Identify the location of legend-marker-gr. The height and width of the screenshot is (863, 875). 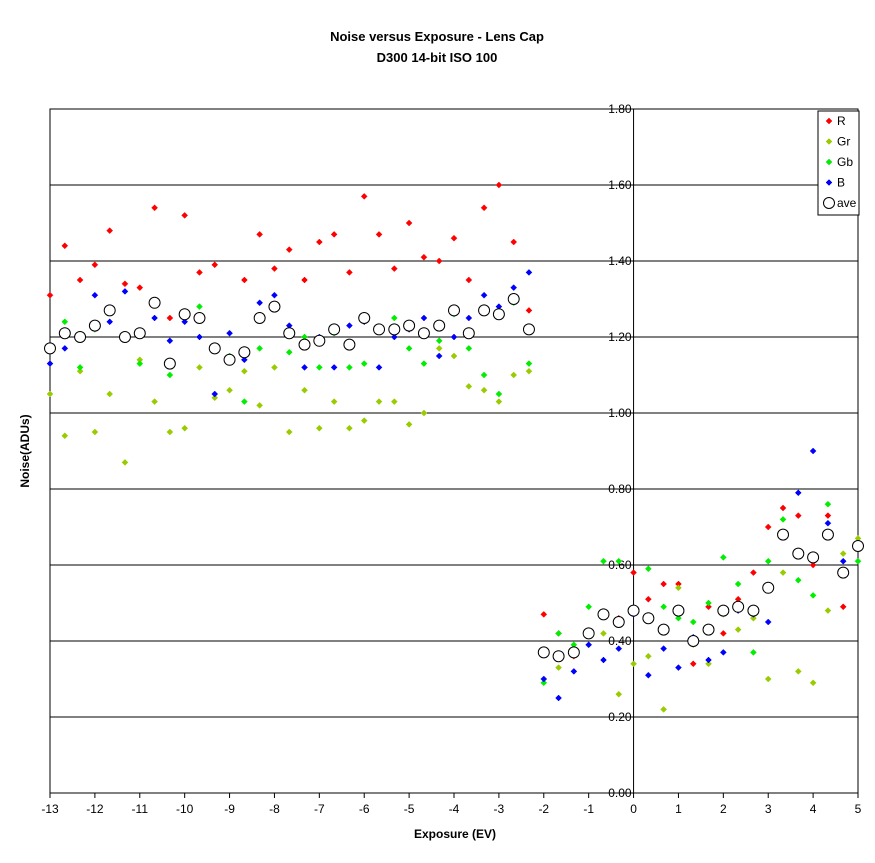
(829, 141).